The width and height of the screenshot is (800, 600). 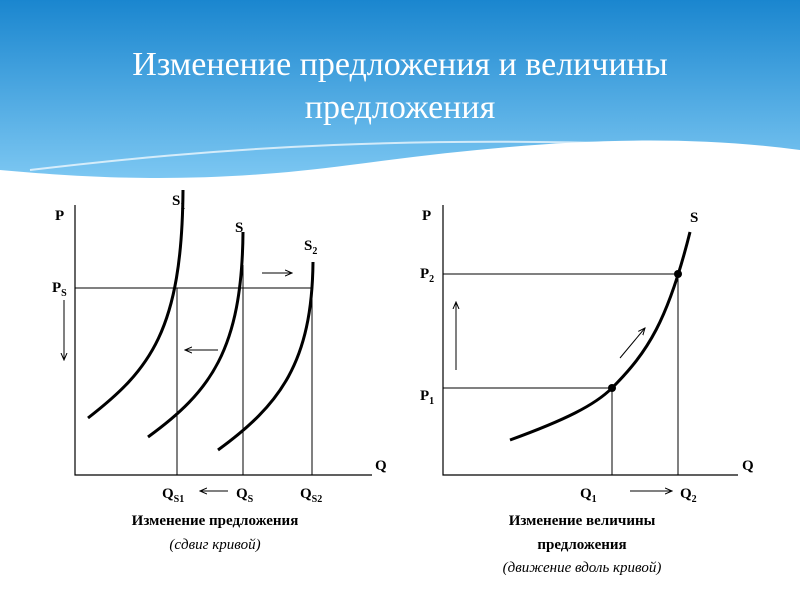 I want to click on price-label: P2, so click(x=427, y=275).